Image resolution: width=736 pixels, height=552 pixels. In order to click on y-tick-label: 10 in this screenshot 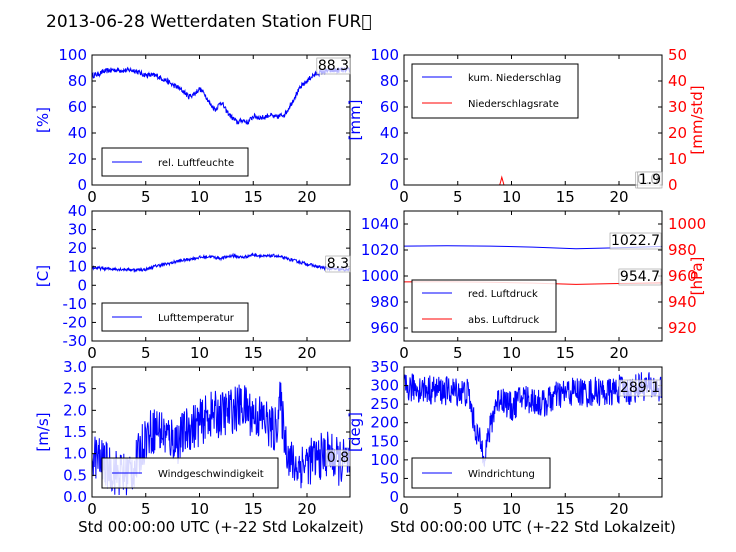, I will do `click(77, 267)`.